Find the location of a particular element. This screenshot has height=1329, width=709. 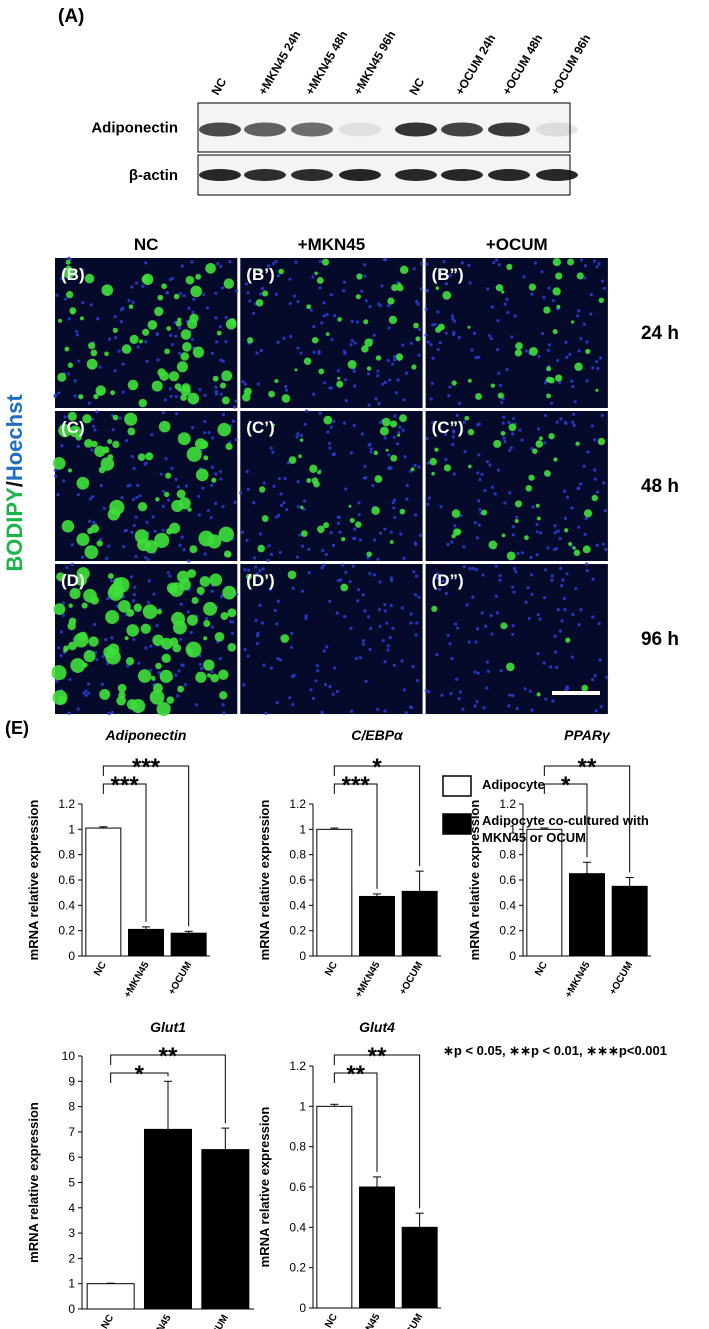

blot-band is located at coordinates (265, 175).